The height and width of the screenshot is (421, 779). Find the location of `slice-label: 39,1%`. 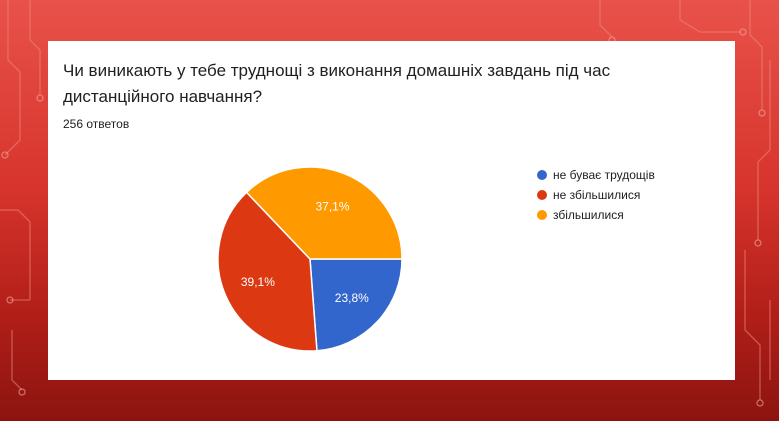

slice-label: 39,1% is located at coordinates (258, 282).